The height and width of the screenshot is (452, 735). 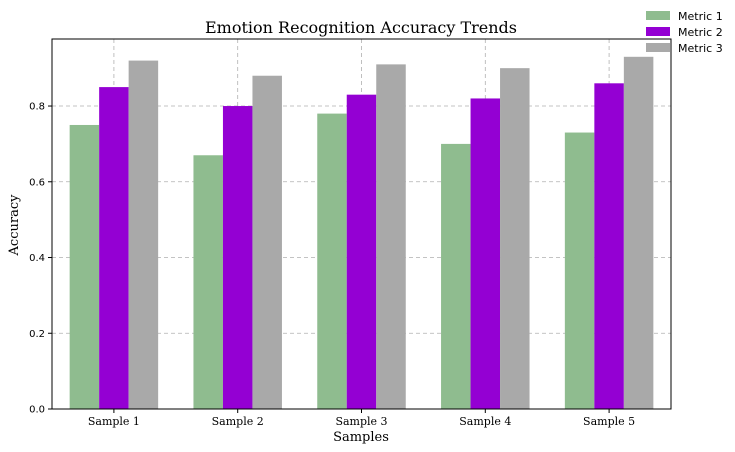 I want to click on legend: Metric 1 Metric 2 Metric 3, so click(x=684, y=32).